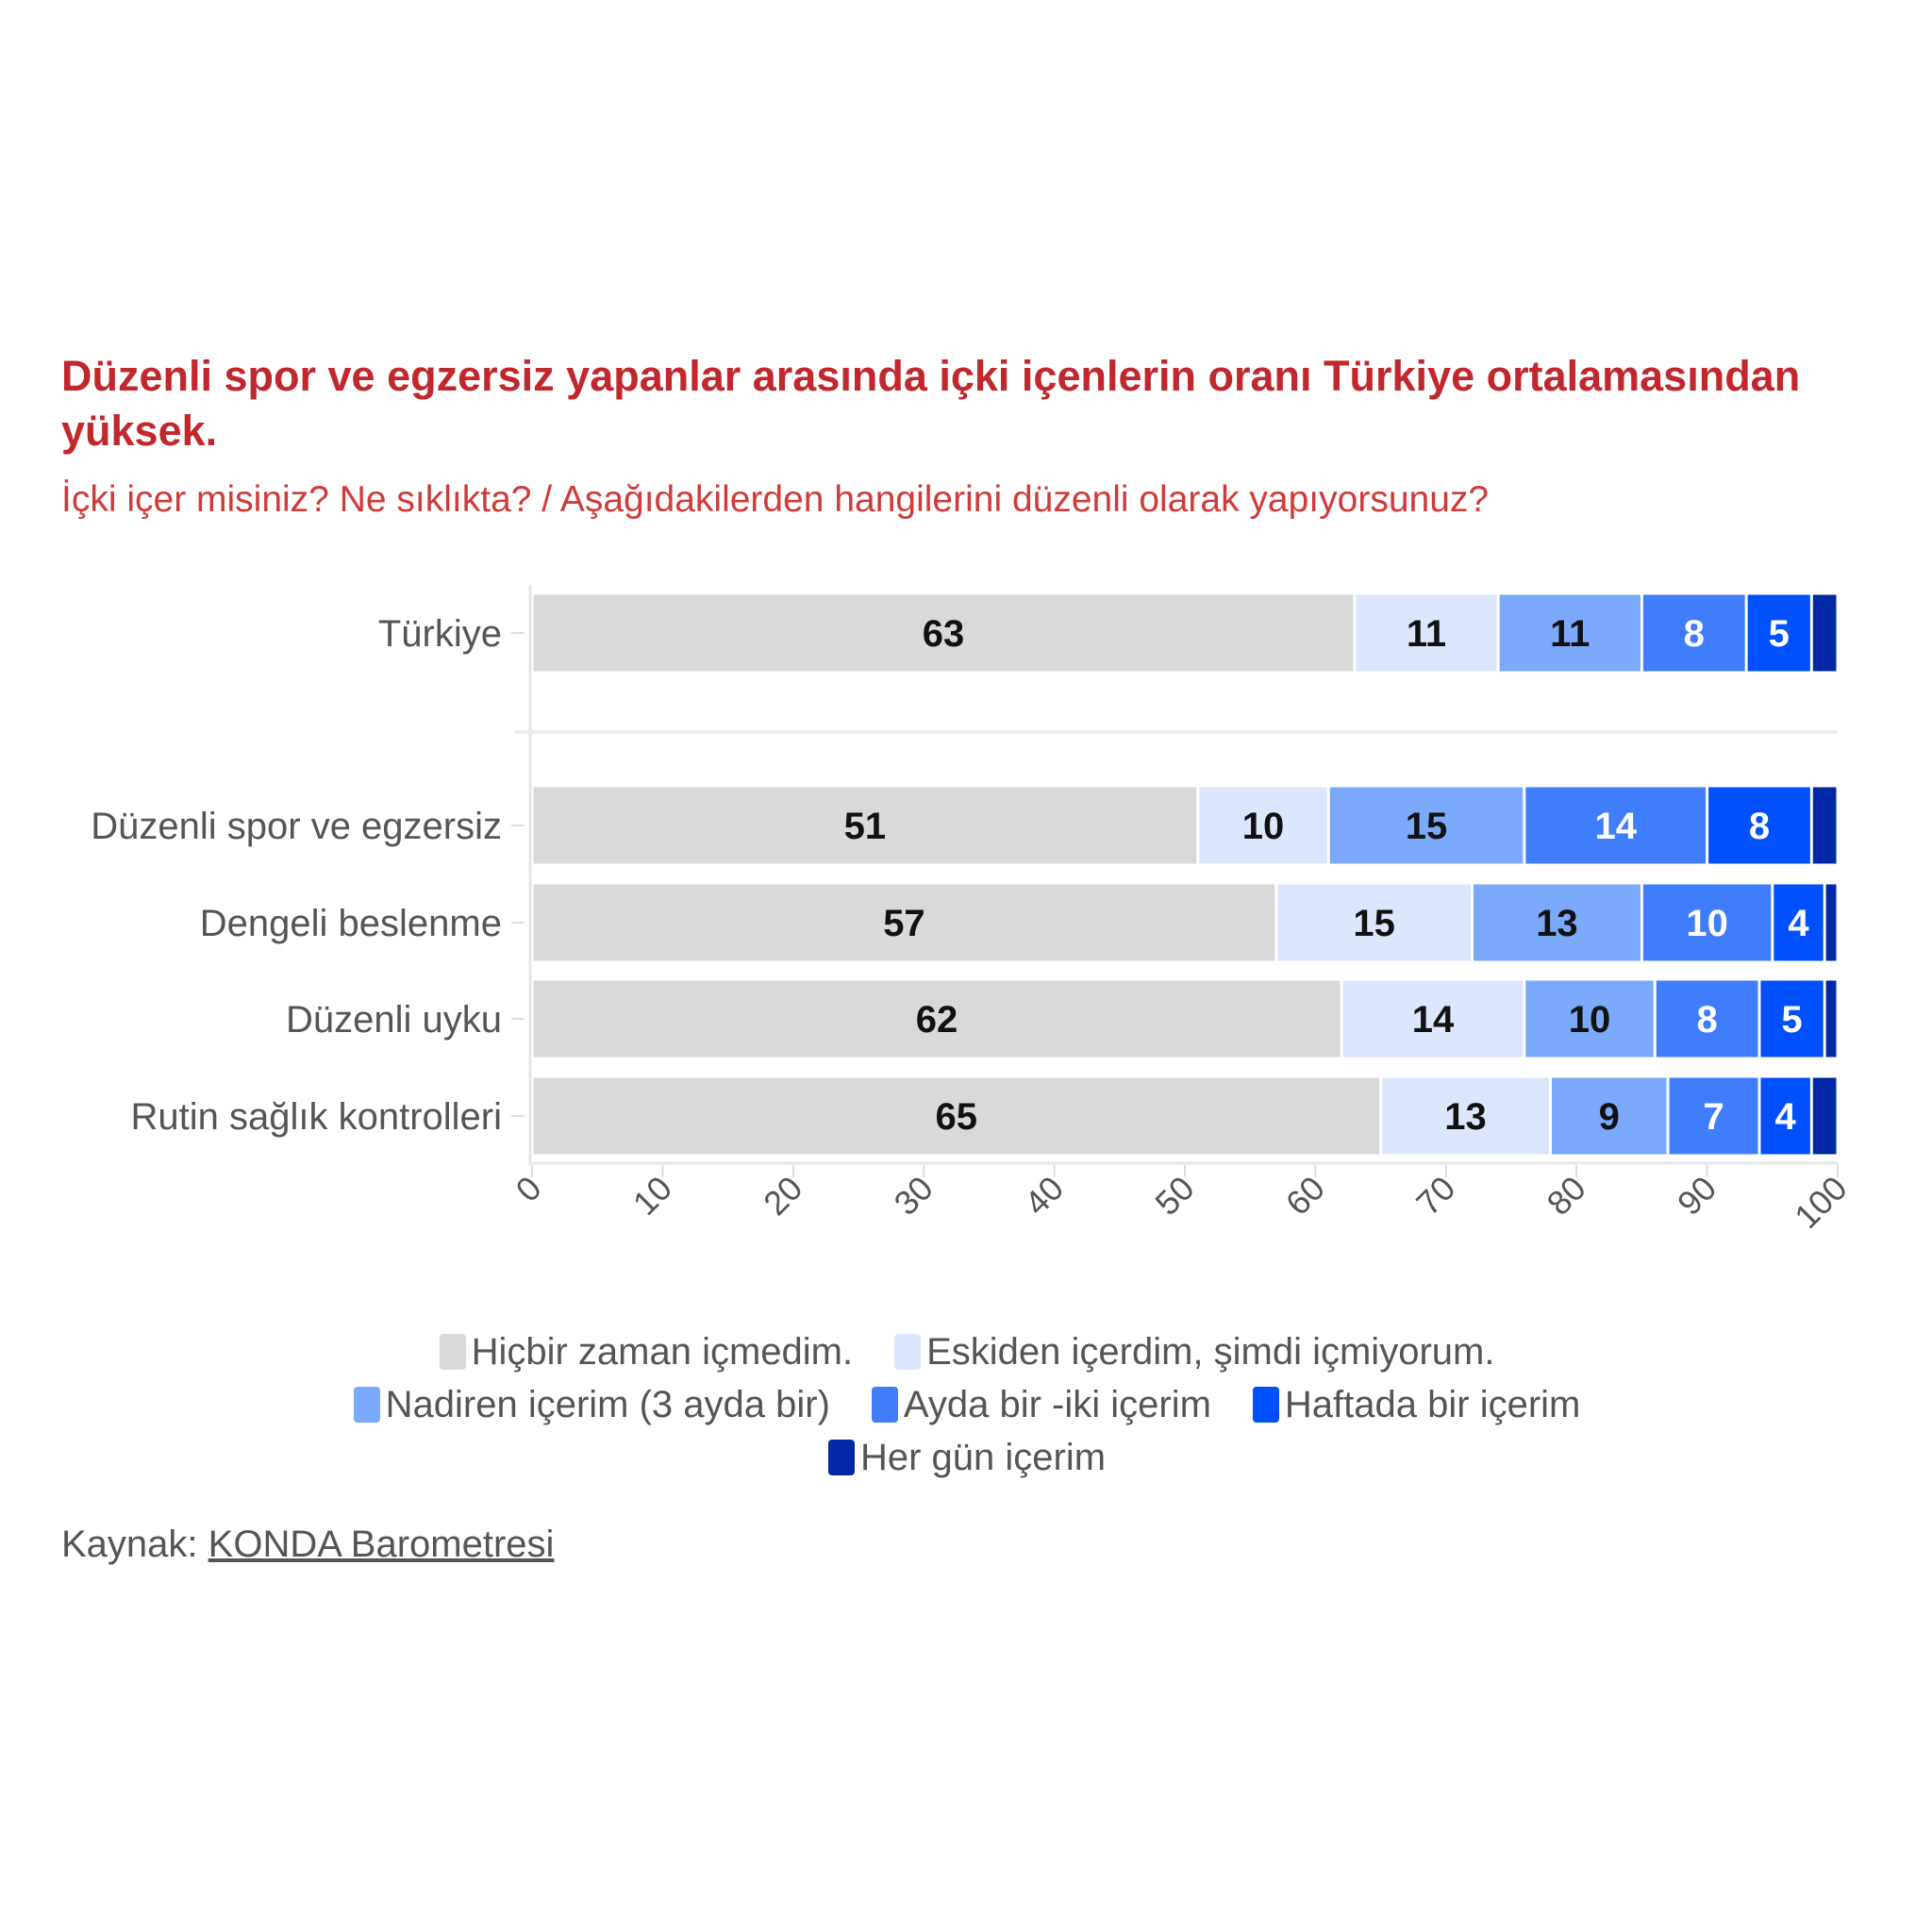  Describe the element at coordinates (1057, 1405) in the screenshot. I see `legend-label: Ayda bir -iki içerim` at that location.